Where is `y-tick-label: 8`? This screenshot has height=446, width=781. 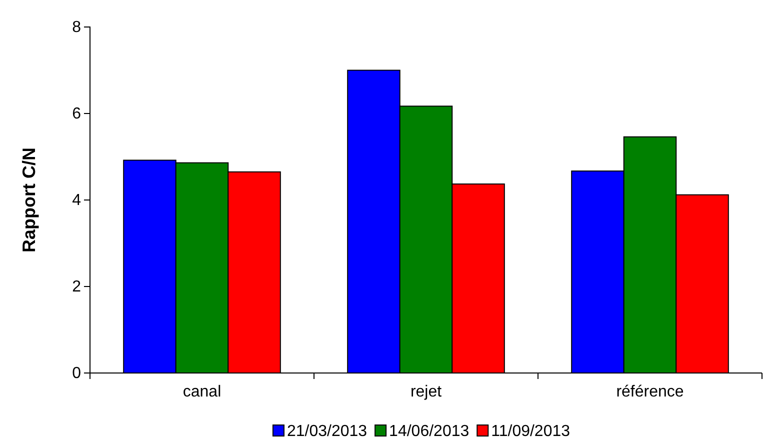
y-tick-label: 8 is located at coordinates (77, 27).